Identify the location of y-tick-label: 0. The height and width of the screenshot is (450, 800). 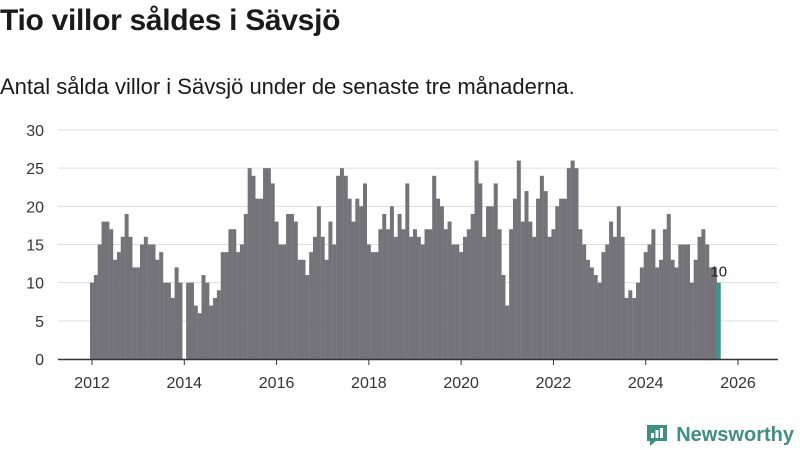
(39, 360).